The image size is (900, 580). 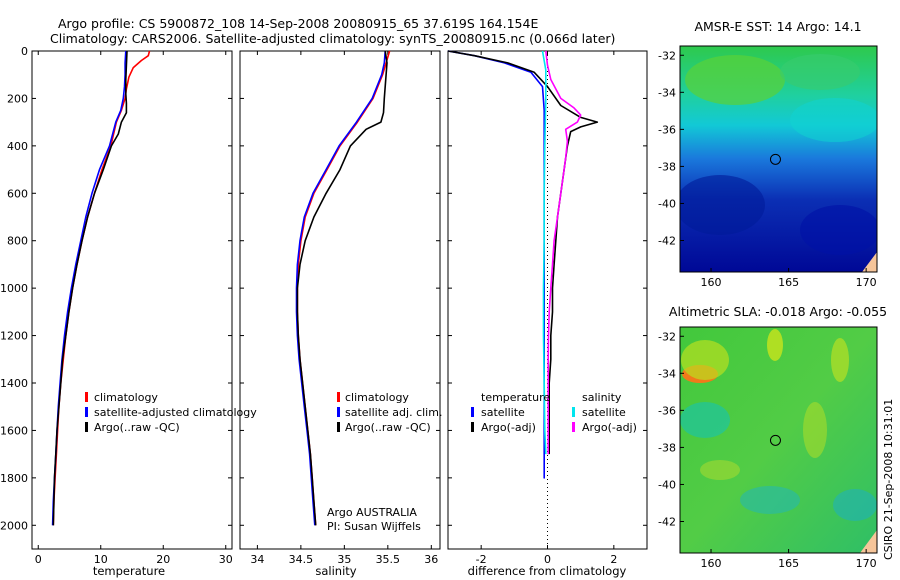 I want to click on y-tick-label: 0, so click(x=24, y=51).